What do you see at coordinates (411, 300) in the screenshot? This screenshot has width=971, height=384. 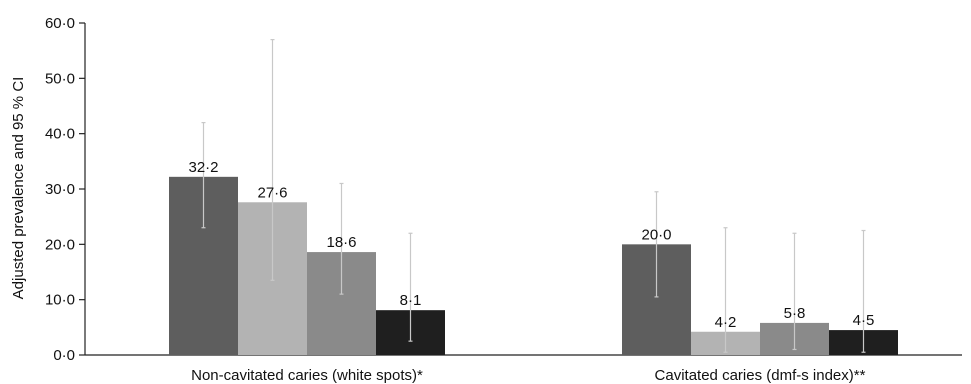 I see `data-label: 8·1` at bounding box center [411, 300].